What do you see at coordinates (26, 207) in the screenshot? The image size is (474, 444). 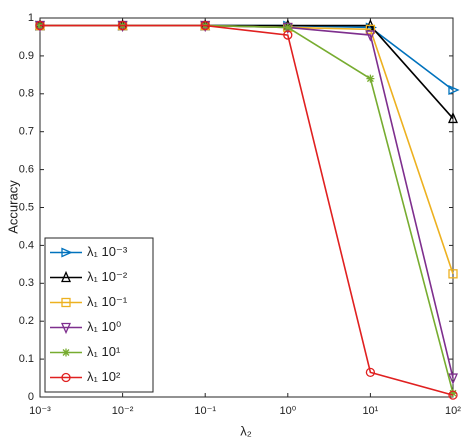 I see `y-tick-label: 0.5` at bounding box center [26, 207].